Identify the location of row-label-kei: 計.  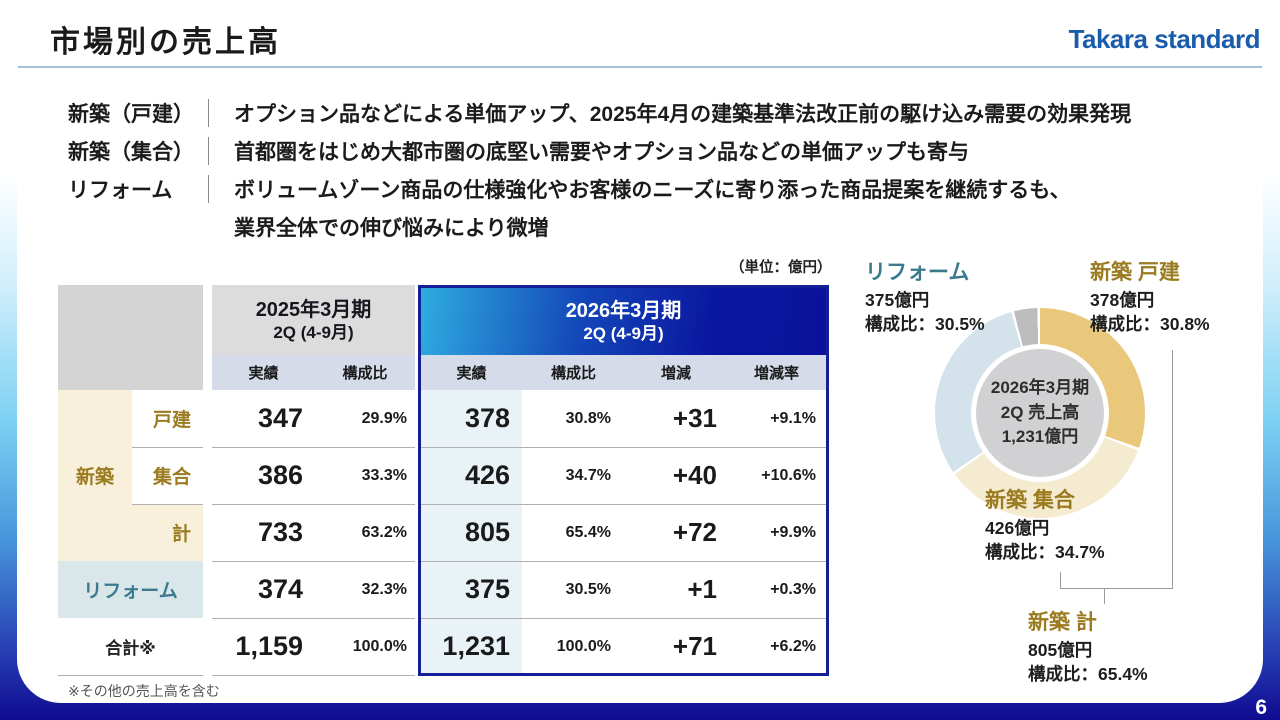
(181, 534).